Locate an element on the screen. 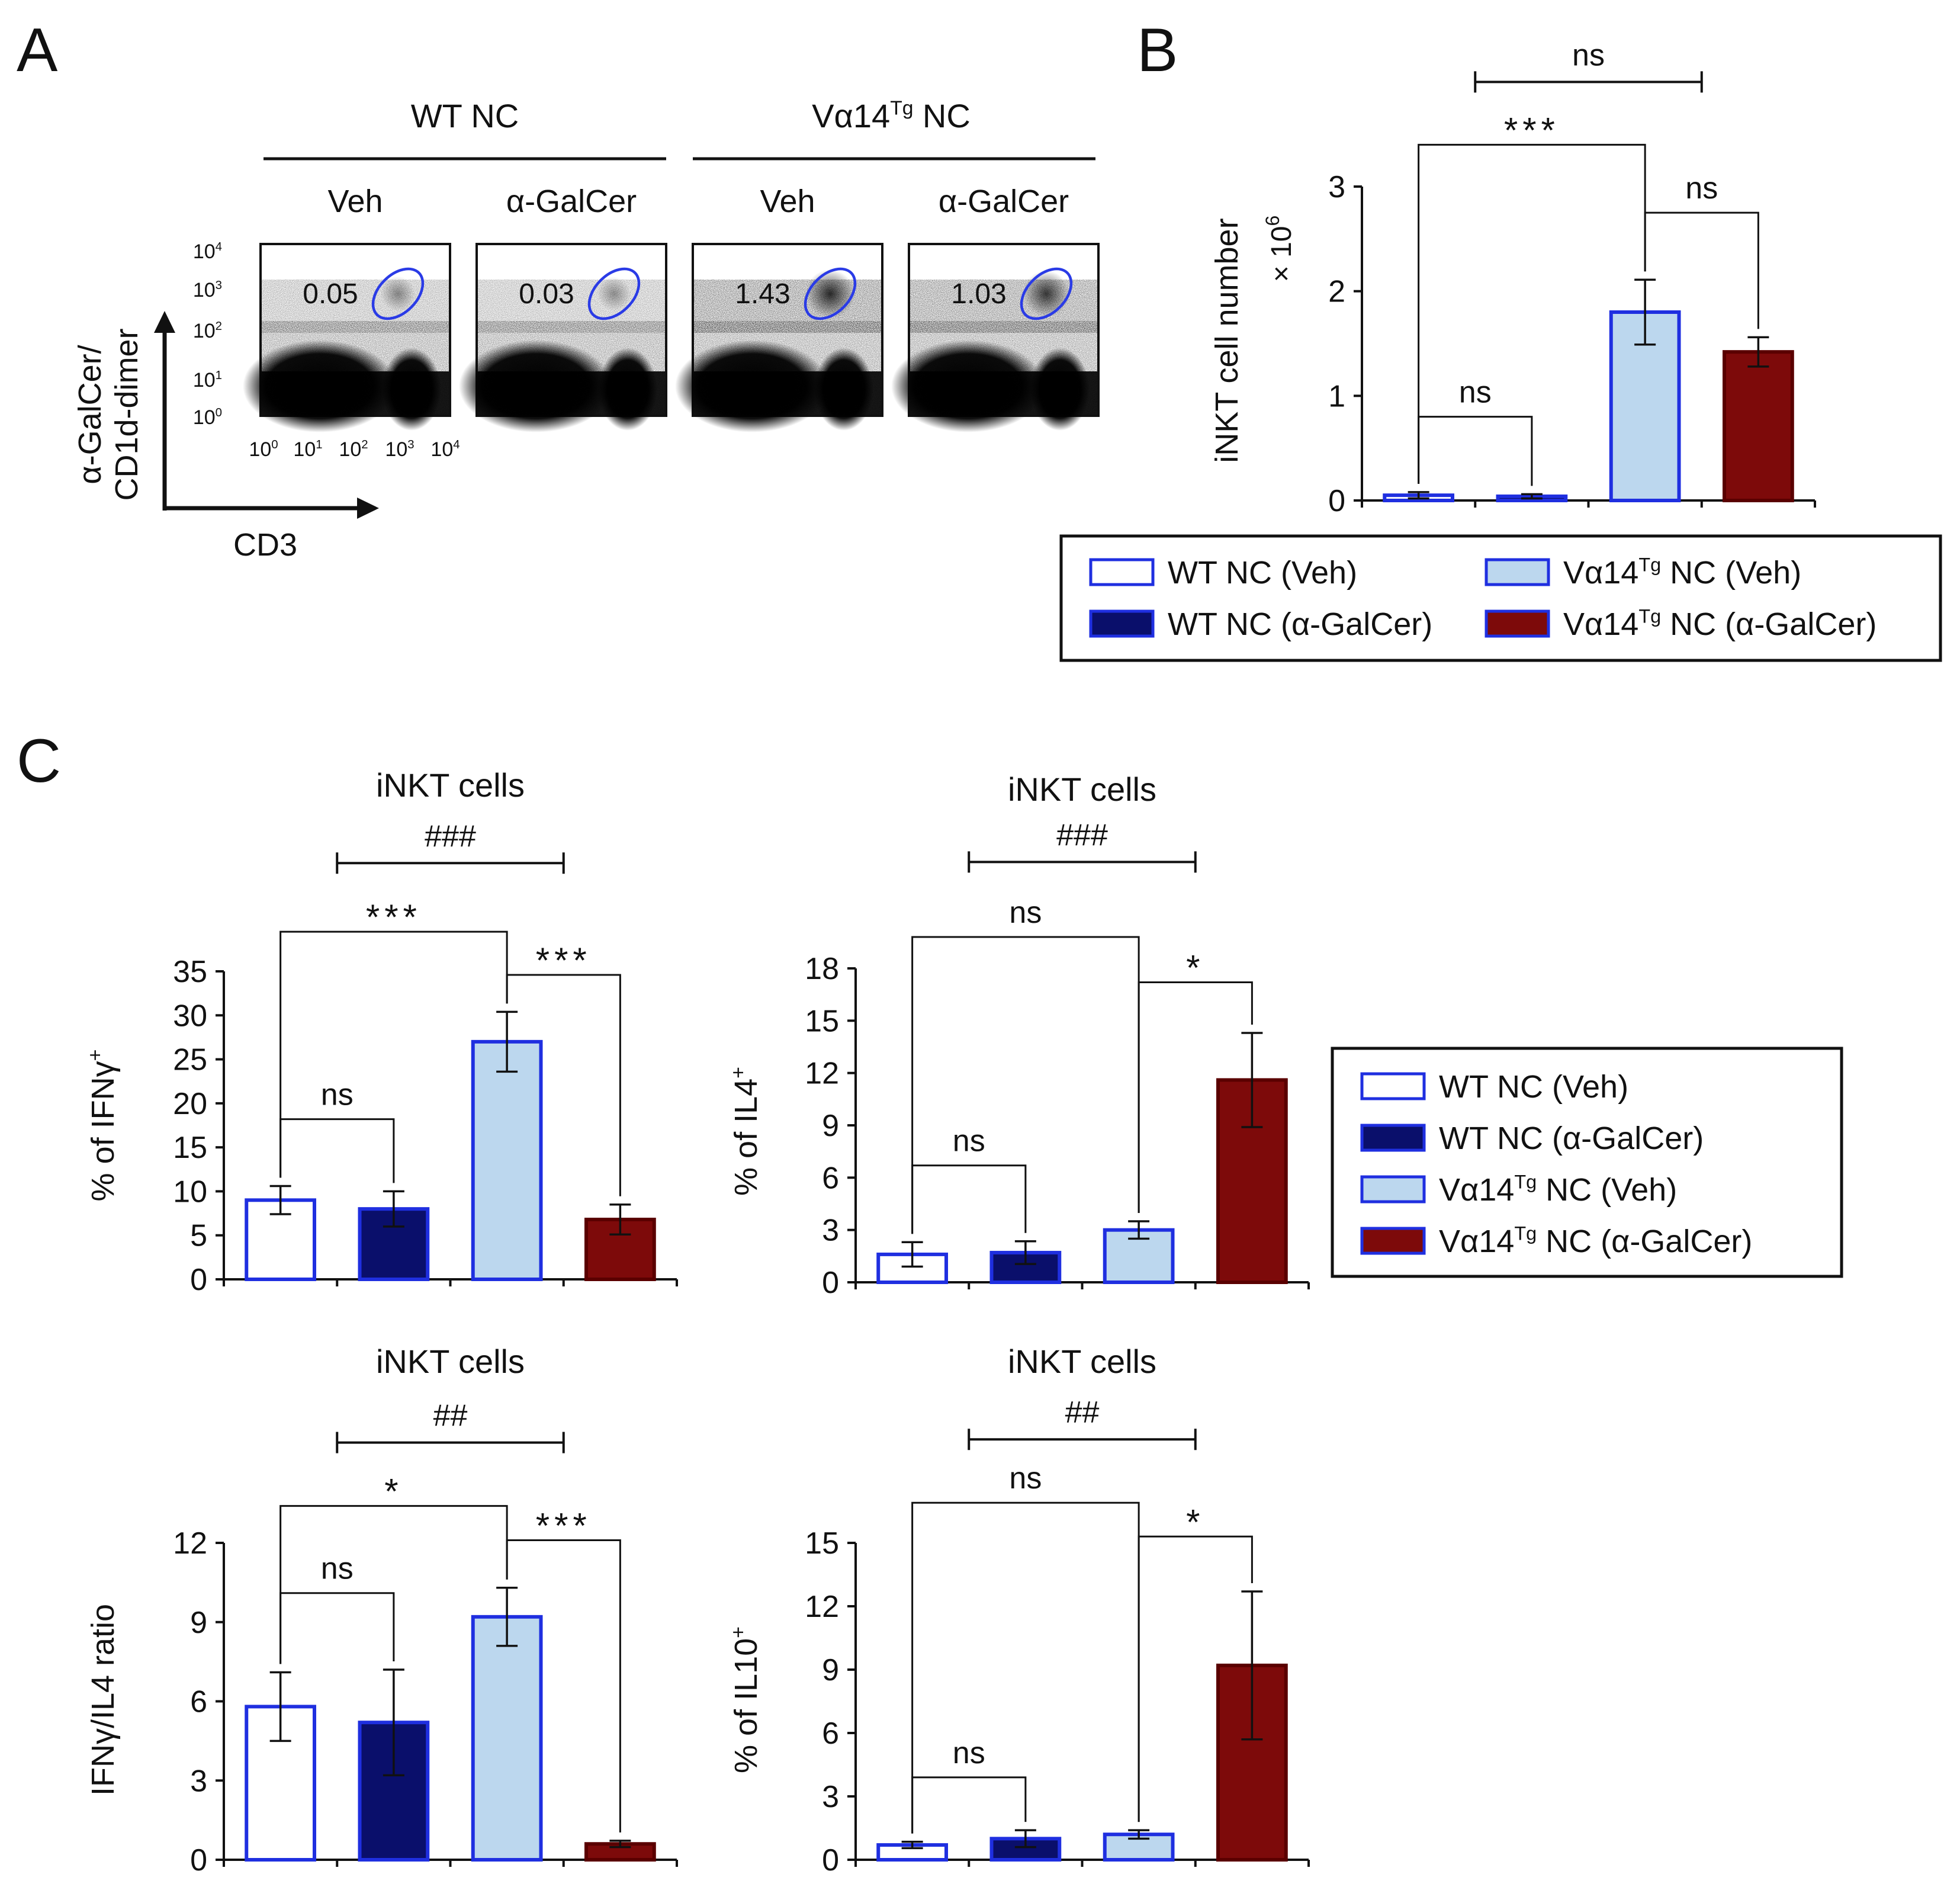  gate-percentage: 0.03 is located at coordinates (546, 294).